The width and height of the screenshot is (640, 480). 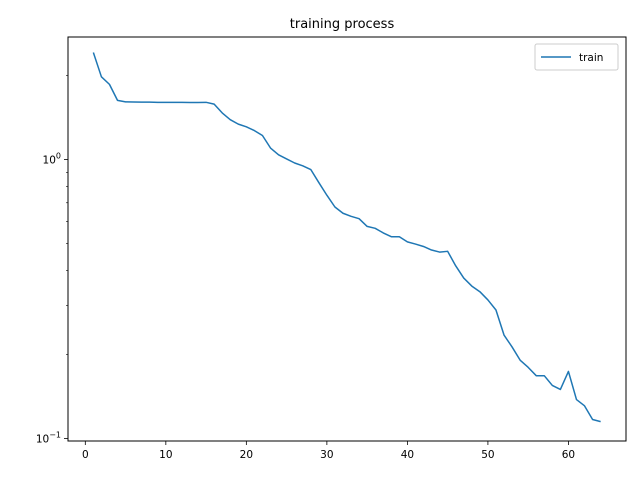 What do you see at coordinates (165, 455) in the screenshot?
I see `x-tick-label-10: 10` at bounding box center [165, 455].